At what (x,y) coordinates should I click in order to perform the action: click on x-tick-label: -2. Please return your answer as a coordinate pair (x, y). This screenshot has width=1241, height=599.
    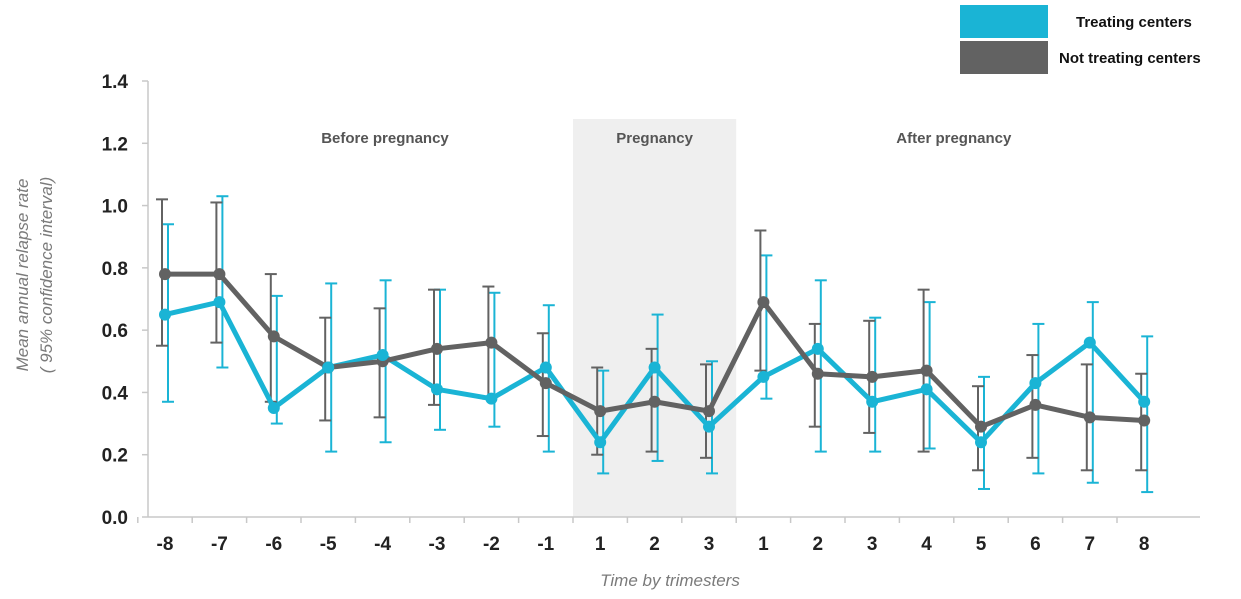
    Looking at the image, I should click on (491, 544).